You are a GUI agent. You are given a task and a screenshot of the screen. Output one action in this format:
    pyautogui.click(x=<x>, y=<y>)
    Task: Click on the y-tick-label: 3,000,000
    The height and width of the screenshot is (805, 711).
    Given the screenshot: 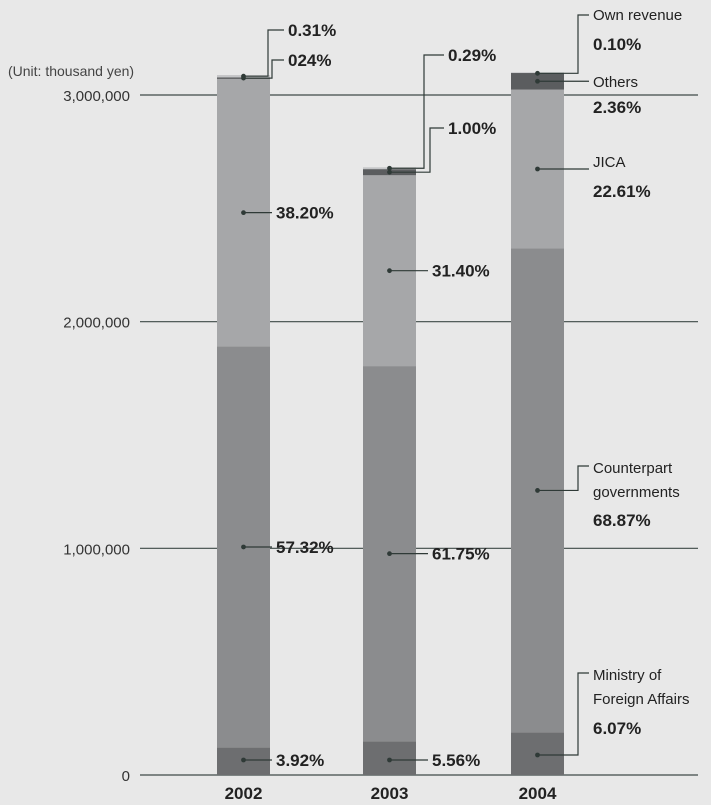 What is the action you would take?
    pyautogui.click(x=96, y=96)
    